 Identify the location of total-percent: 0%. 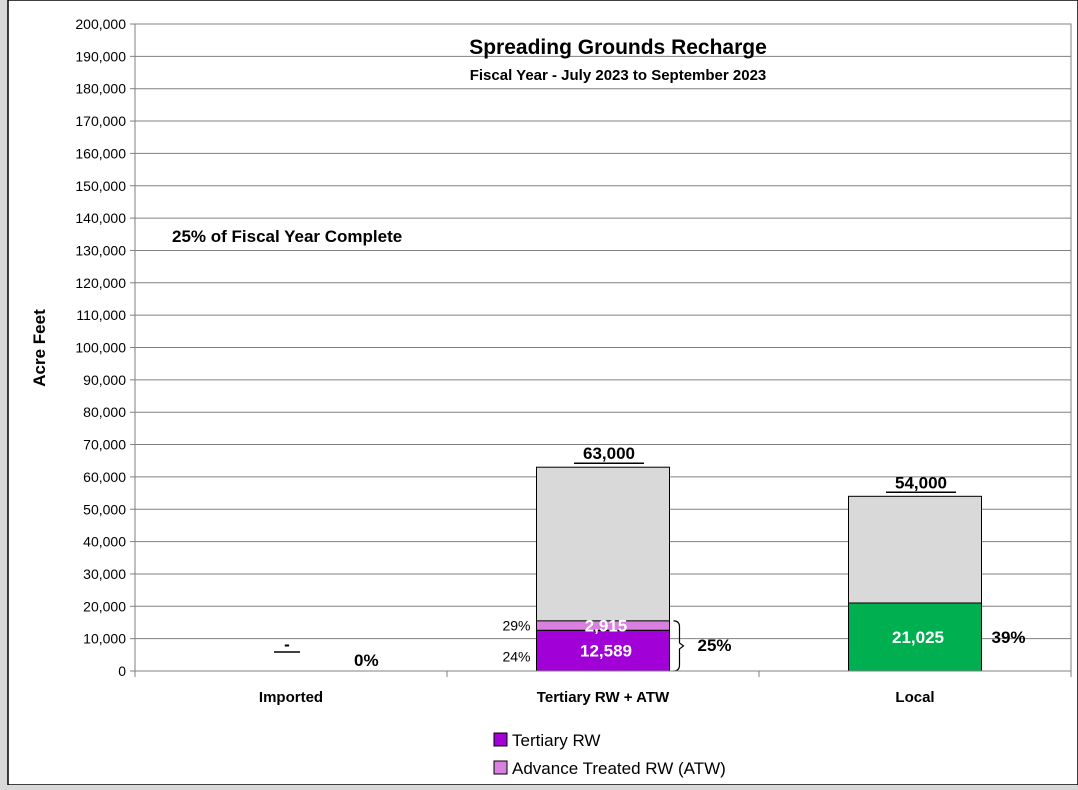
(366, 660).